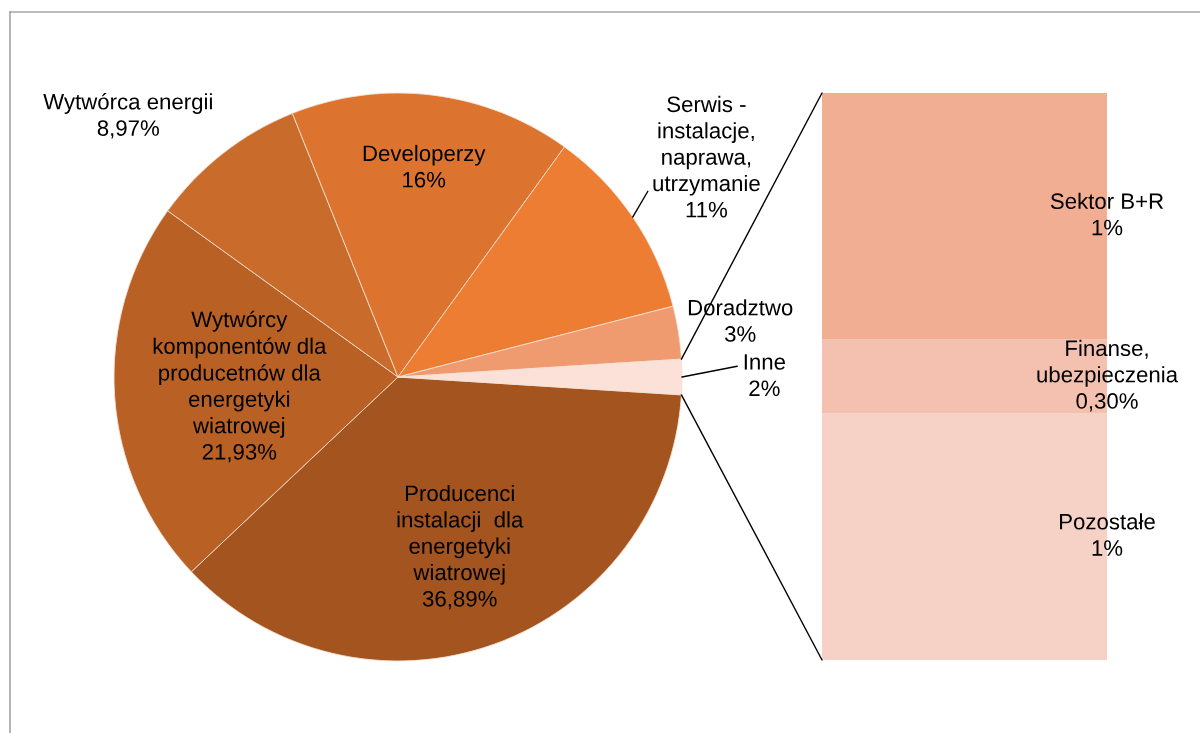  What do you see at coordinates (424, 179) in the screenshot?
I see `data-label: 16%` at bounding box center [424, 179].